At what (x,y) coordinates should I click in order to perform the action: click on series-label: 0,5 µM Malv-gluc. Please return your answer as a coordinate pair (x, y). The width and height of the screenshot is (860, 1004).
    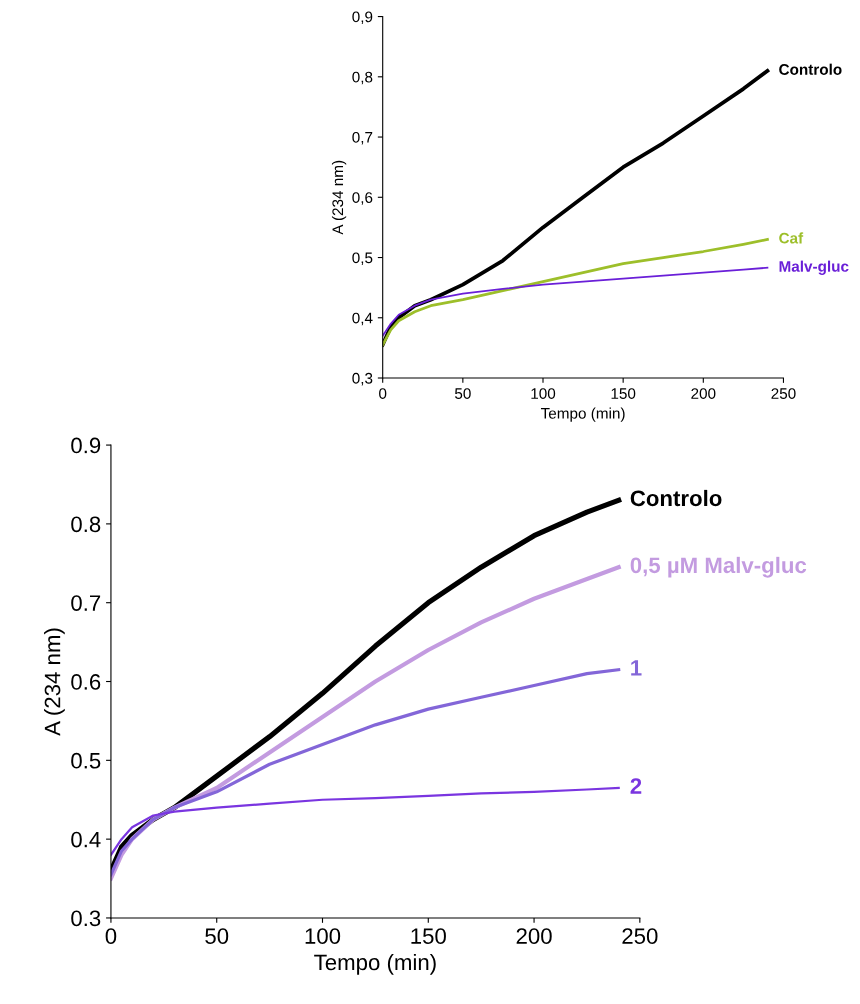
    Looking at the image, I should click on (718, 567).